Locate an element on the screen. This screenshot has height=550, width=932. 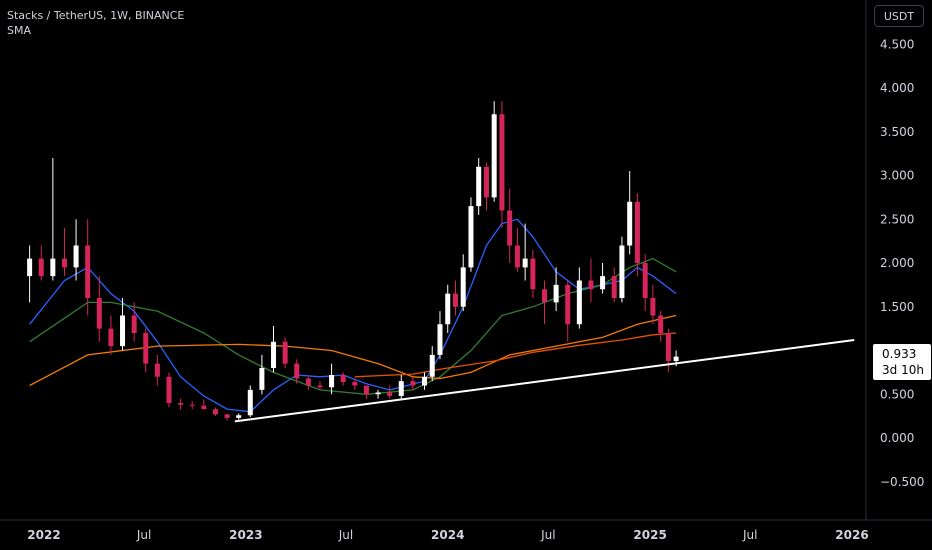
bar-countdown: 3d 10h is located at coordinates (903, 370).